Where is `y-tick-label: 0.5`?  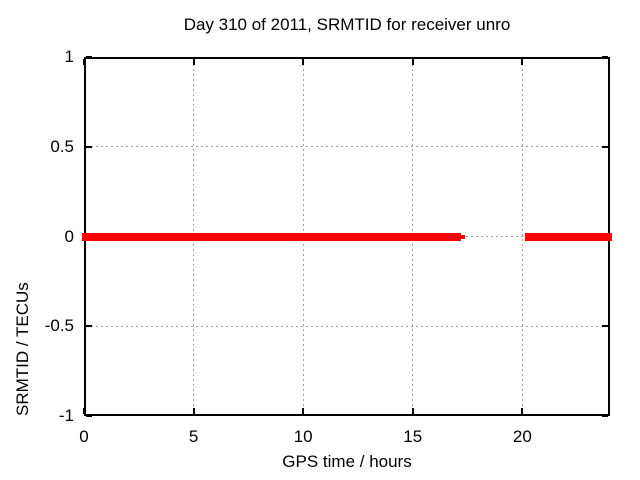 y-tick-label: 0.5 is located at coordinates (62, 146).